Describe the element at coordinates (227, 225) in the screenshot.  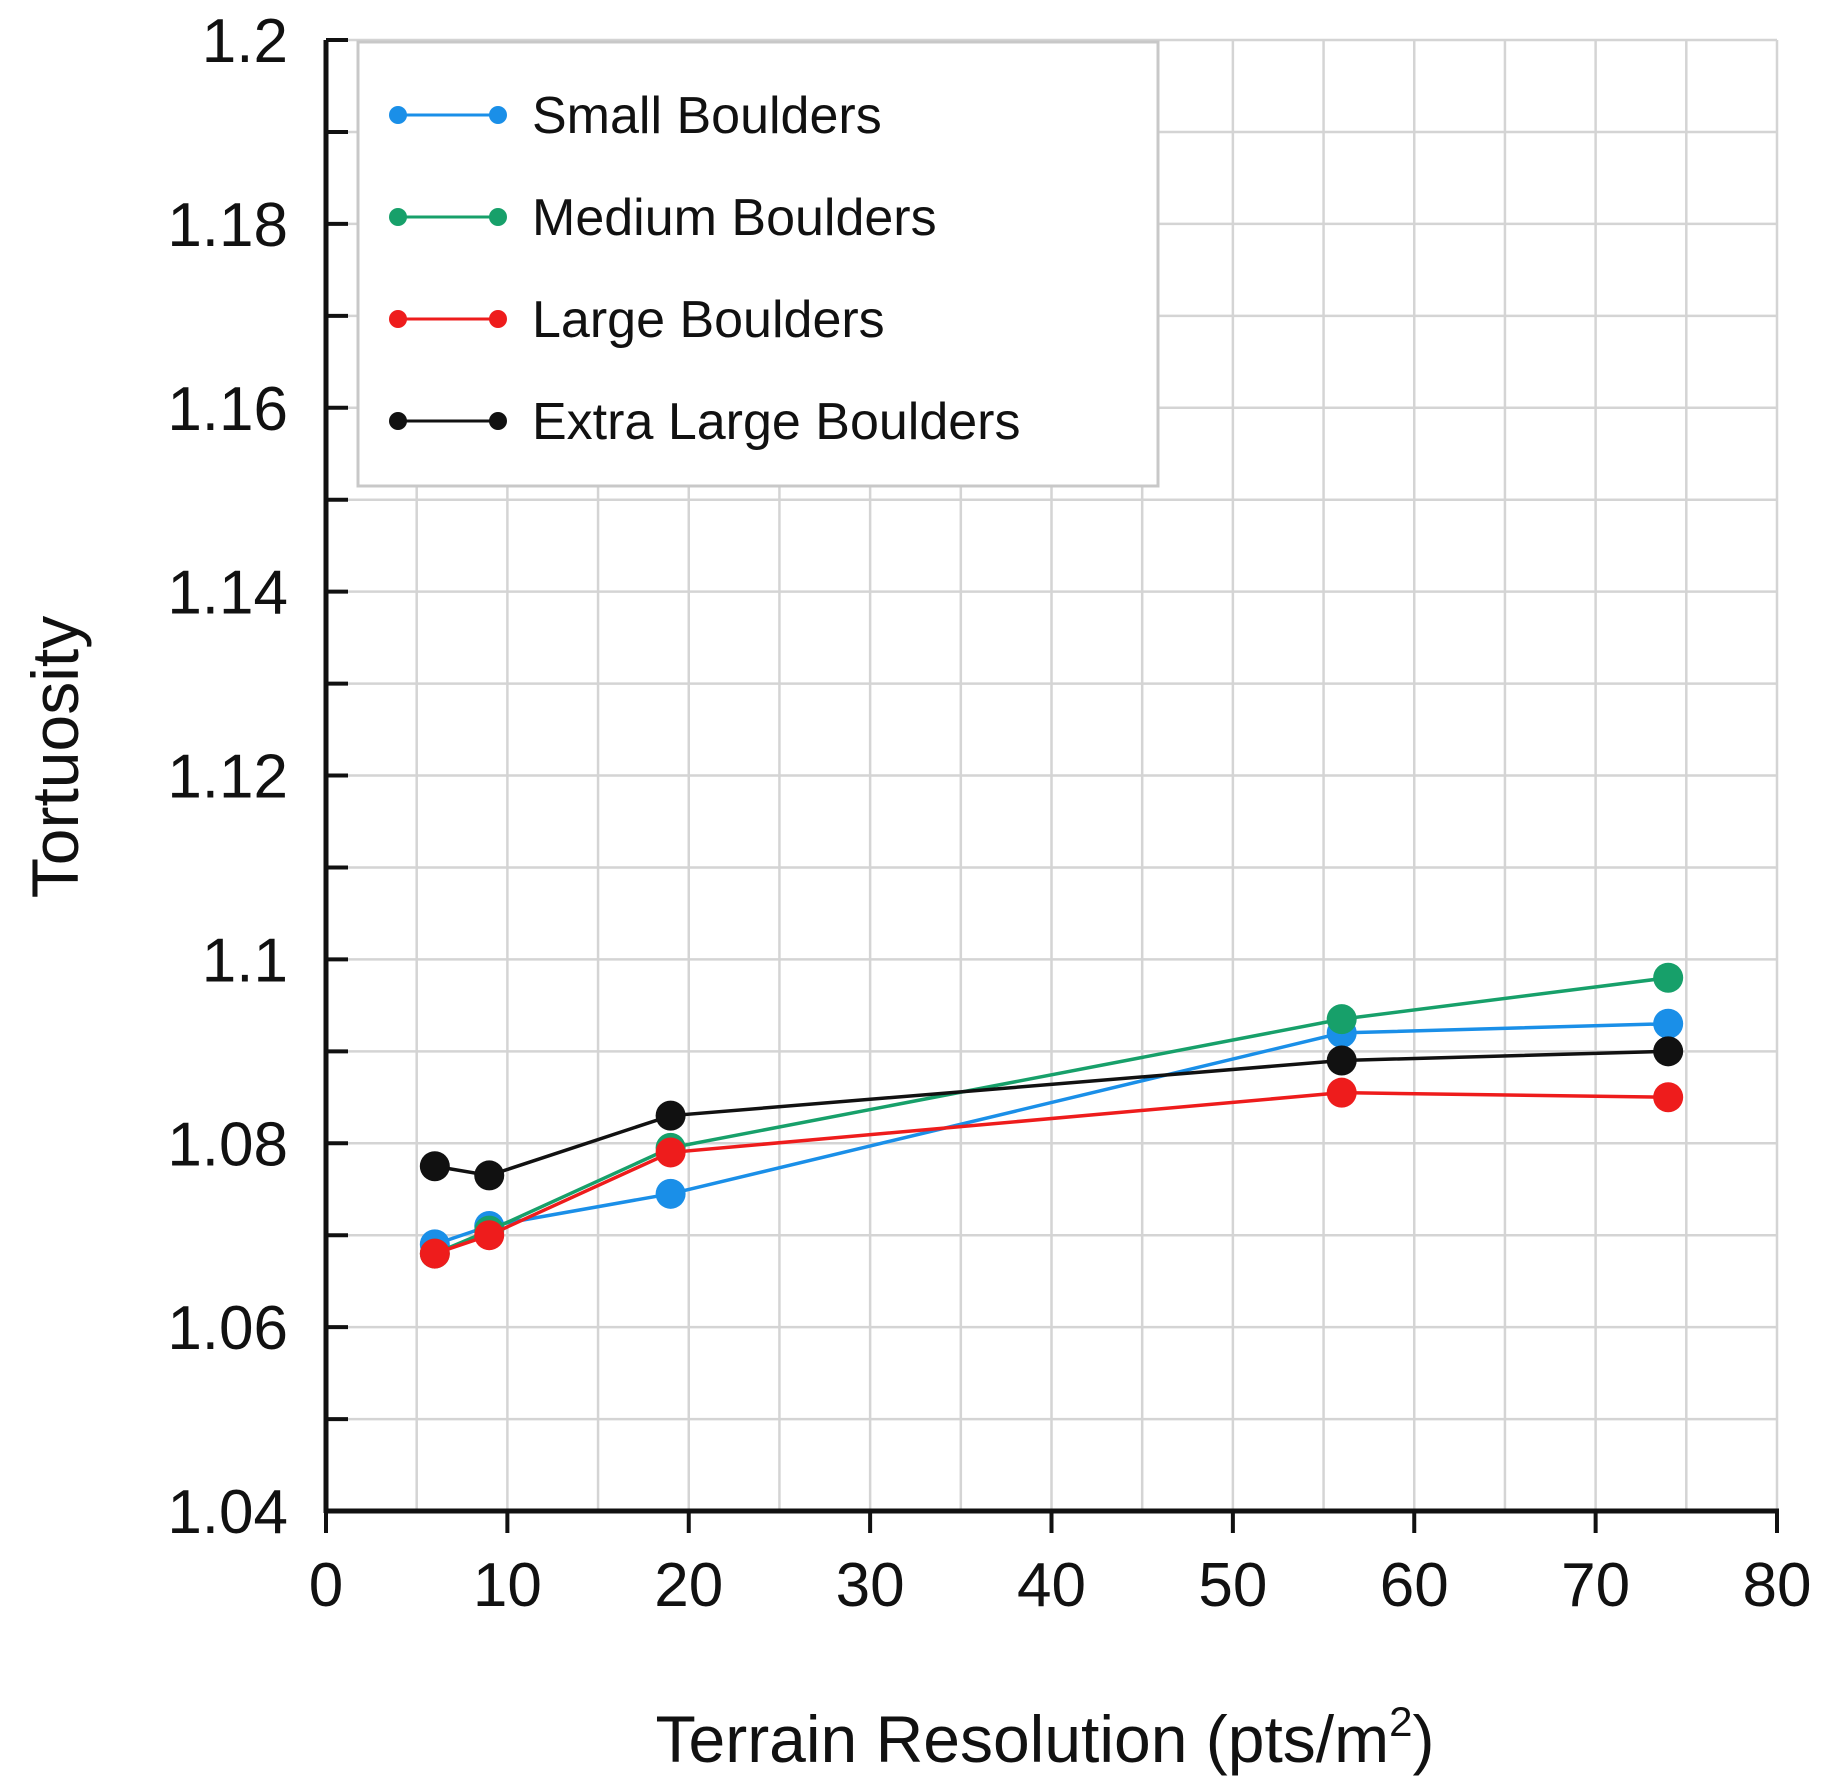
I see `y-tick-label: 1.18` at that location.